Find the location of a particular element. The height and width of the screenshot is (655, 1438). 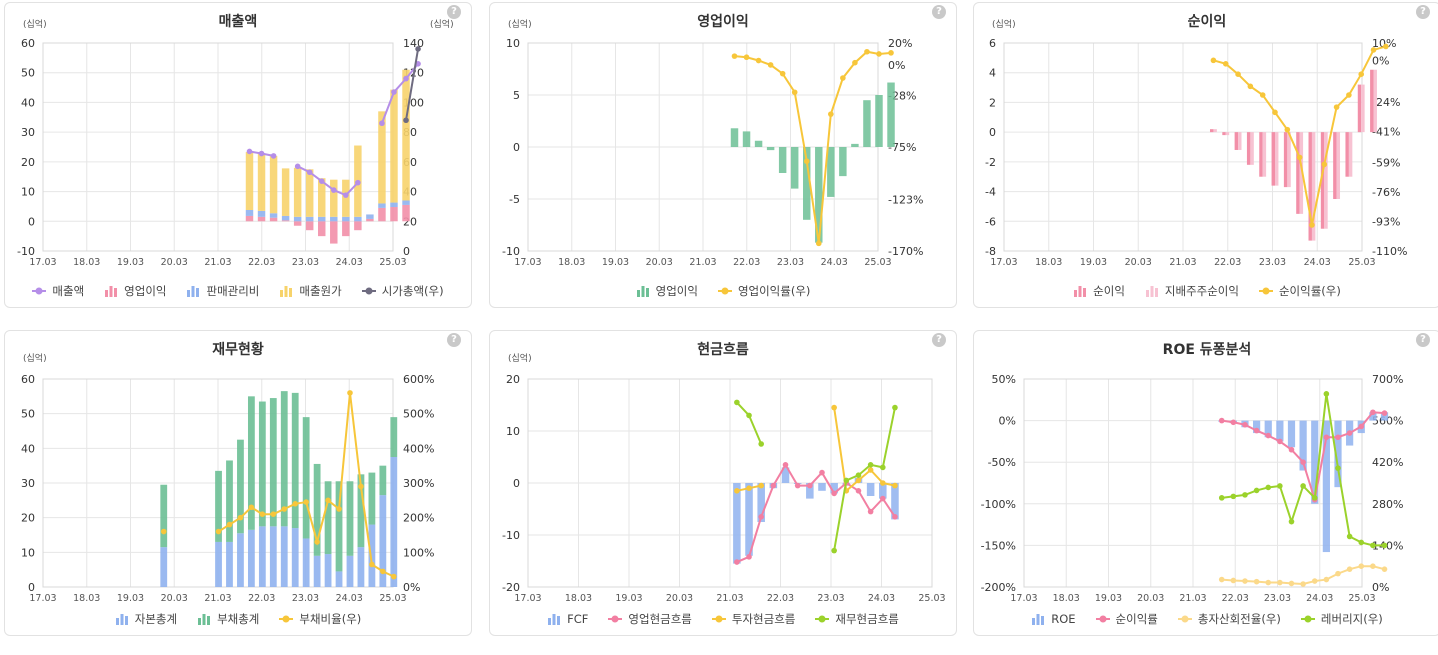

x-tick-label: 20.03 is located at coordinates (659, 262).